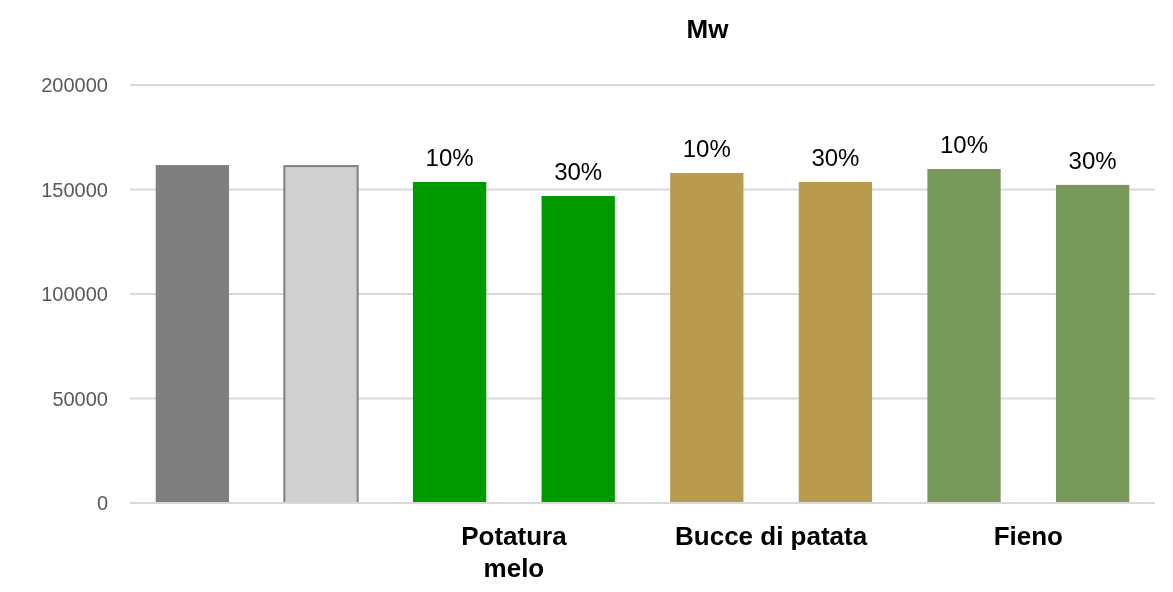 Image resolution: width=1173 pixels, height=592 pixels. Describe the element at coordinates (74, 85) in the screenshot. I see `y-tick-label: 200000` at that location.